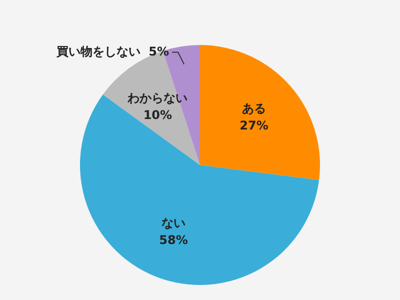  What do you see at coordinates (173, 223) in the screenshot?
I see `slice-label: ない` at bounding box center [173, 223].